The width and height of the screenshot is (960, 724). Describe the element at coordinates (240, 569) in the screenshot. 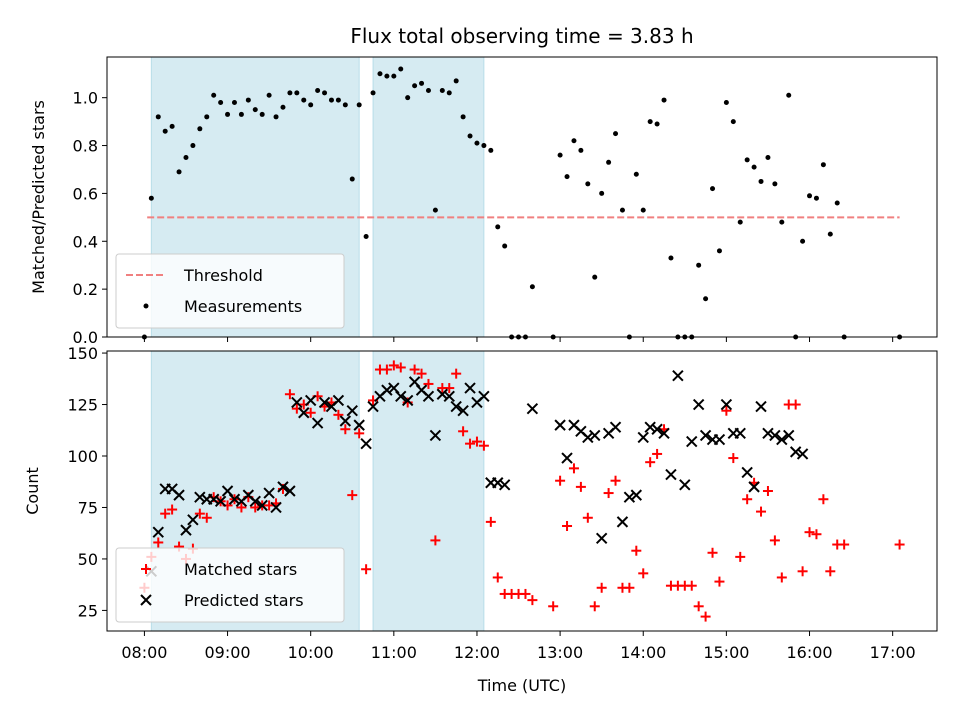

I see `legend-label-matched-stars: Matched stars` at that location.